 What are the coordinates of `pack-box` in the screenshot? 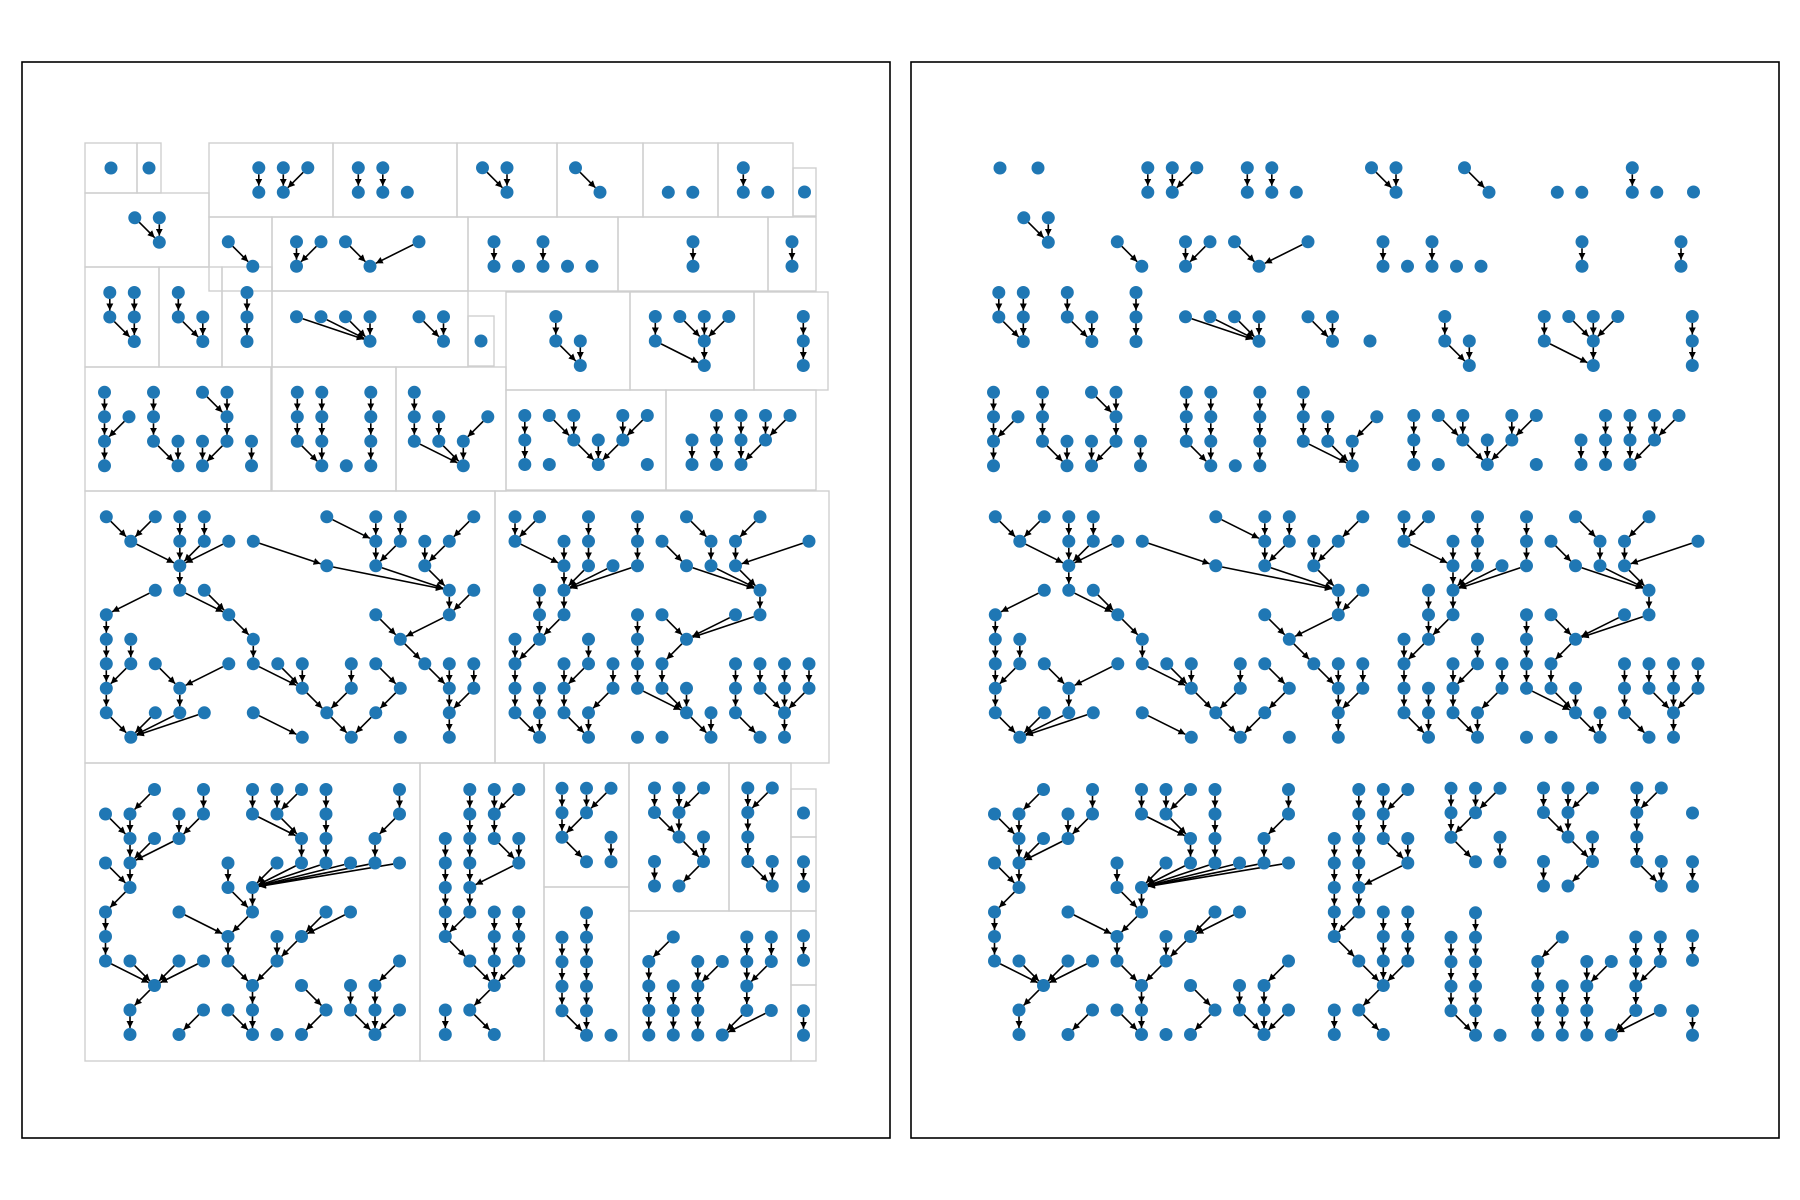 It's located at (395, 180).